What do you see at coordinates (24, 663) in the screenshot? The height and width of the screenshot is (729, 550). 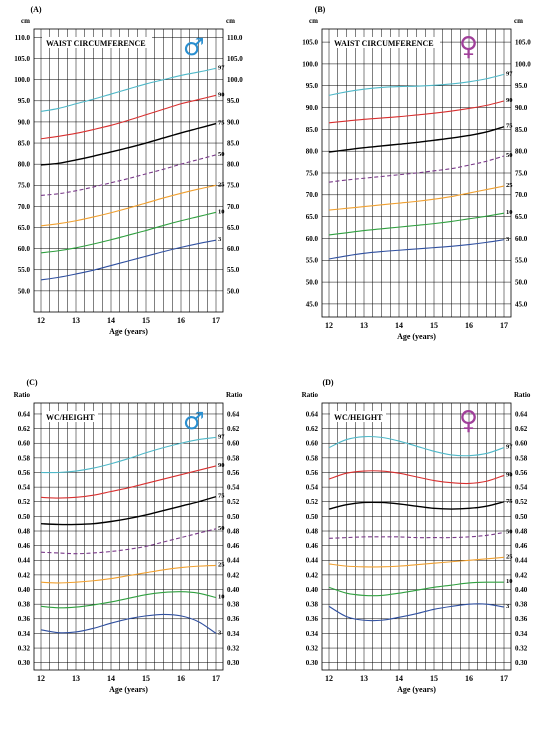 I see `y-tick-label-left: 0.30` at bounding box center [24, 663].